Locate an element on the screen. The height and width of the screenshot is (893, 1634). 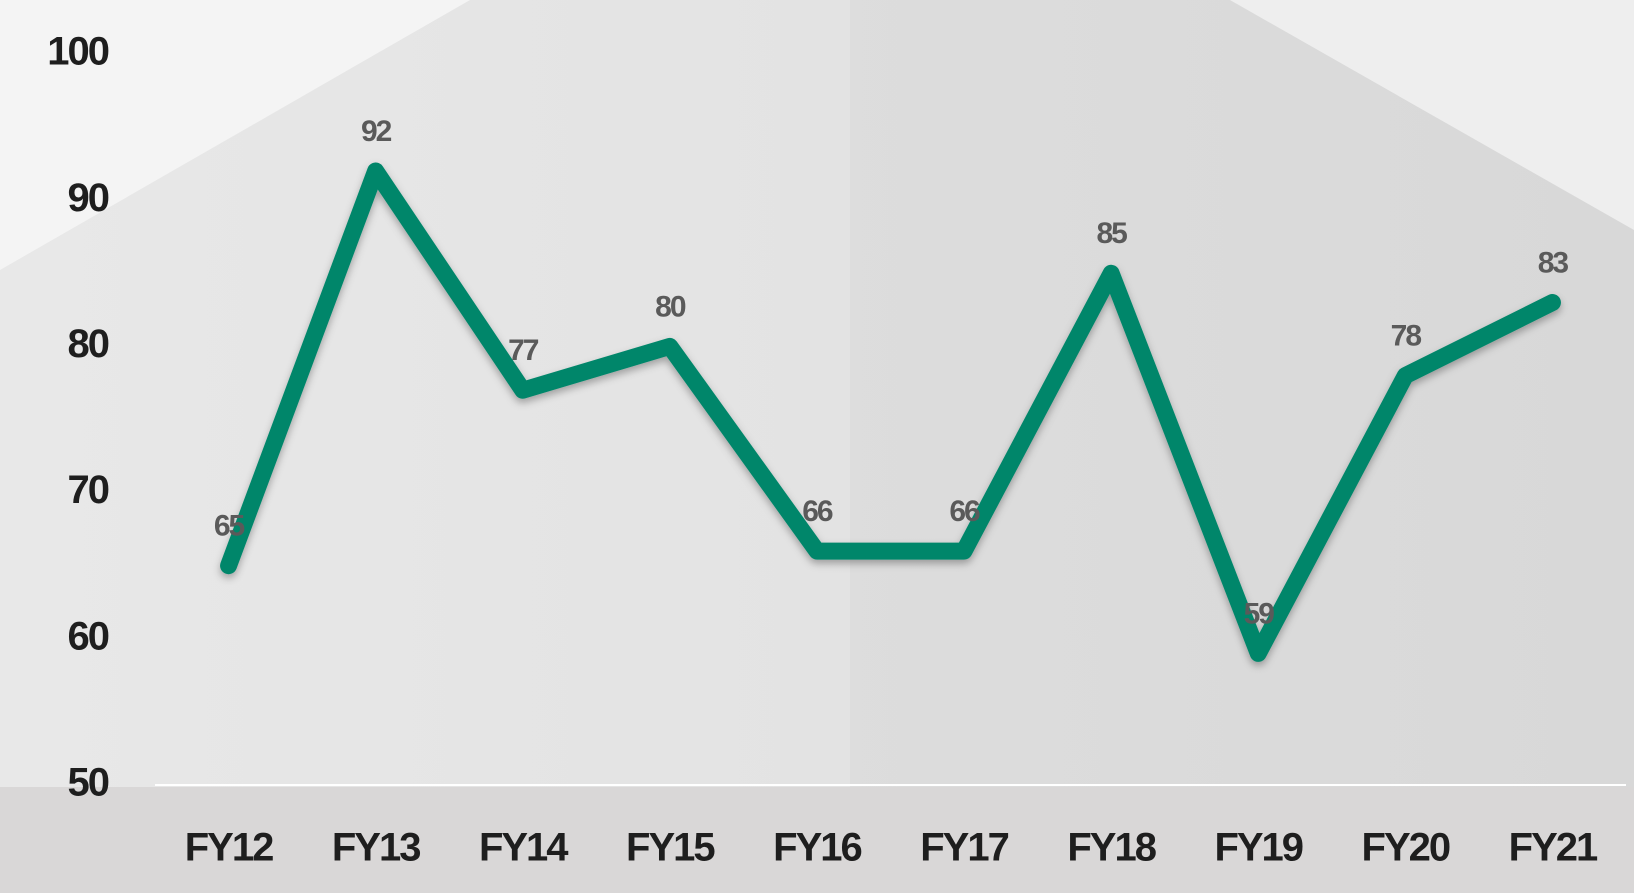
x-tick-label: FY14 is located at coordinates (524, 848).